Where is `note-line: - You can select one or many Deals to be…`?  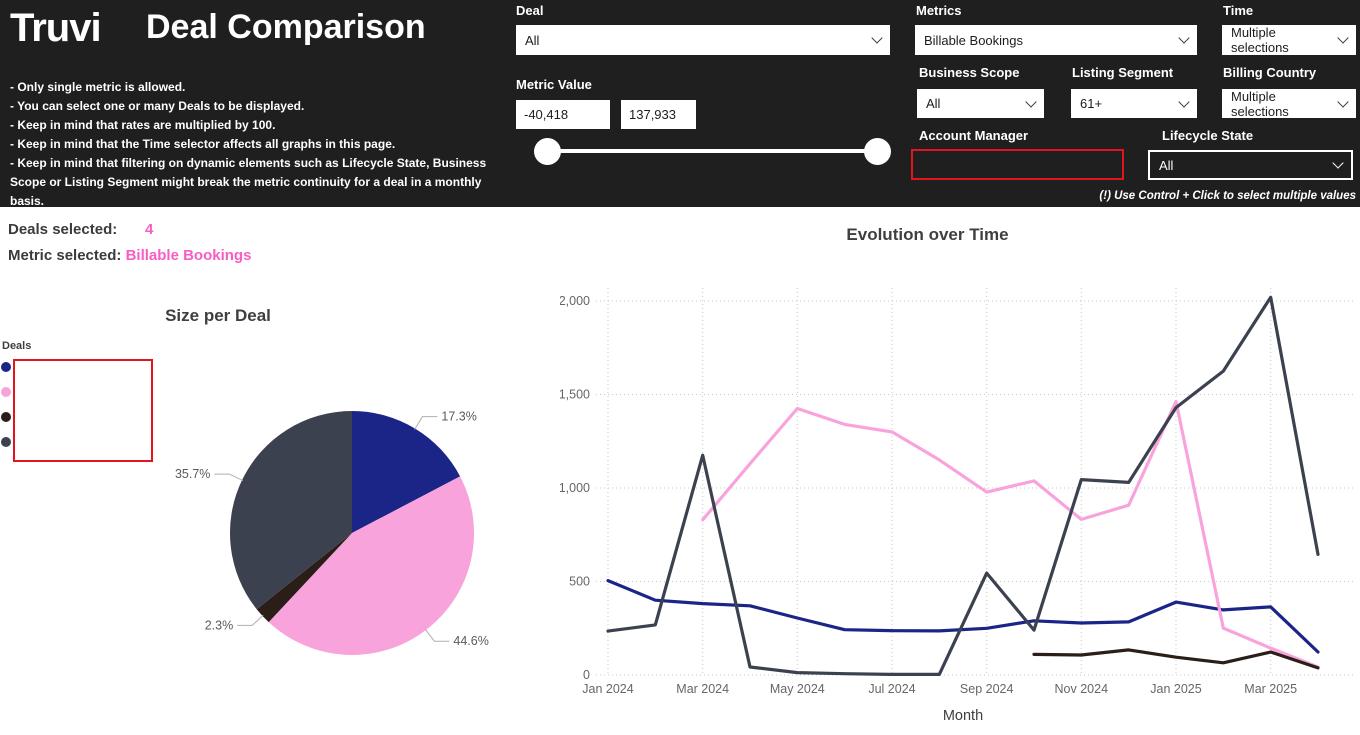 note-line: - You can select one or many Deals to be… is located at coordinates (157, 106).